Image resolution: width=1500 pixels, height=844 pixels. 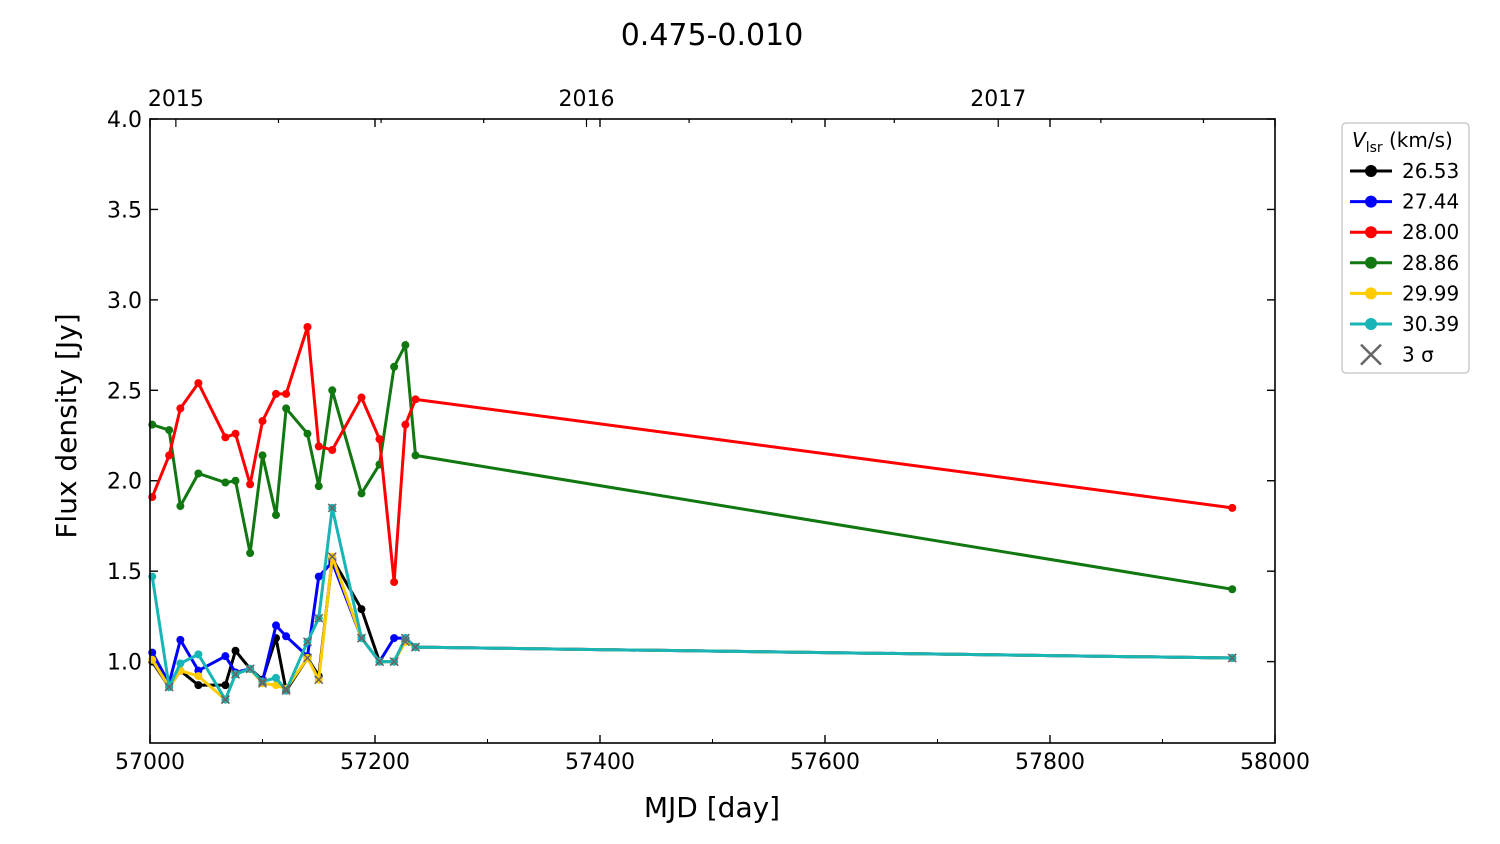 I want to click on legend-sigma3-label: 3 σ, so click(x=1418, y=355).